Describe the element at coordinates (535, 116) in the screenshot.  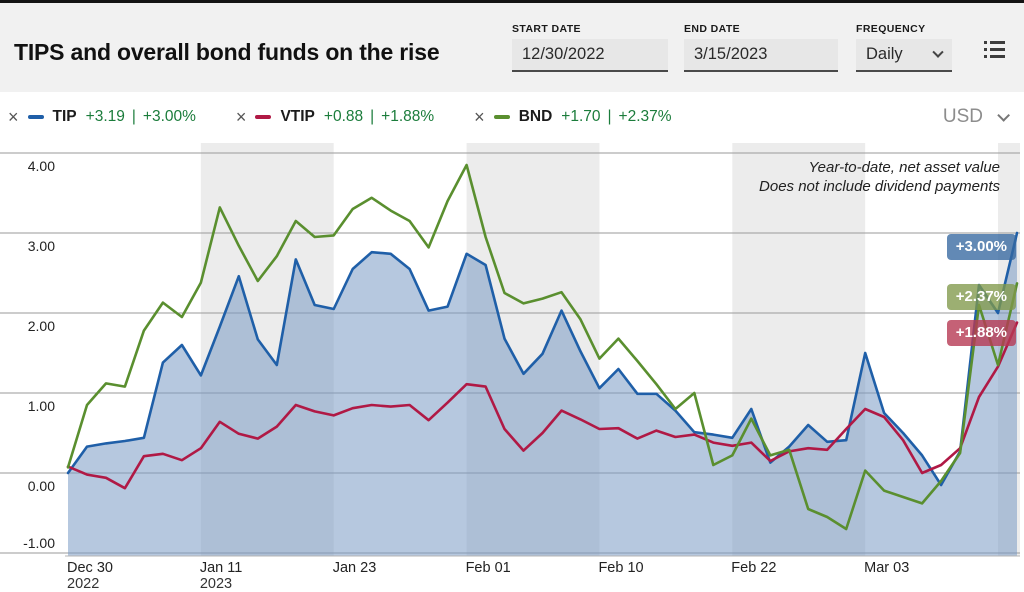
I see `ticker-label: BND` at that location.